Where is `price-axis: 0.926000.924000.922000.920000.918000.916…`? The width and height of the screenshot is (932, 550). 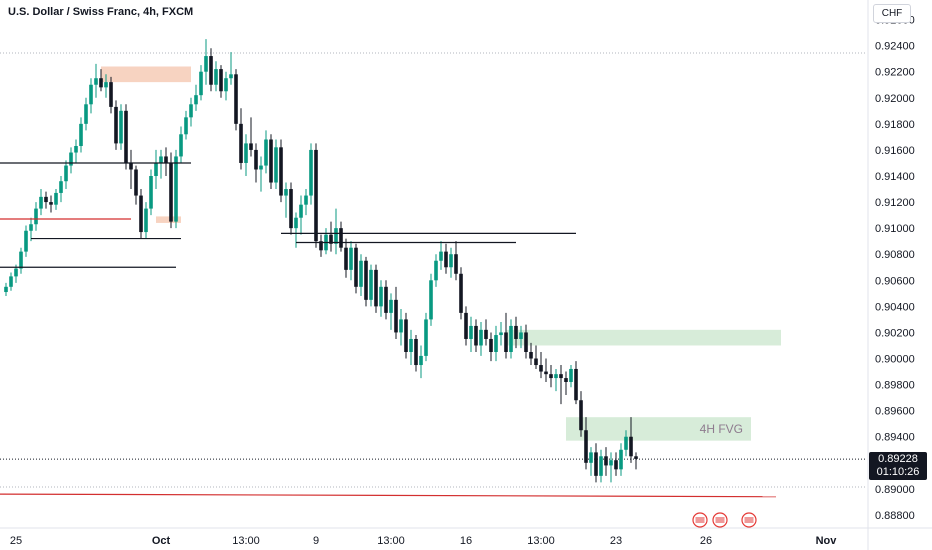 price-axis: 0.926000.924000.922000.920000.918000.916… is located at coordinates (895, 268).